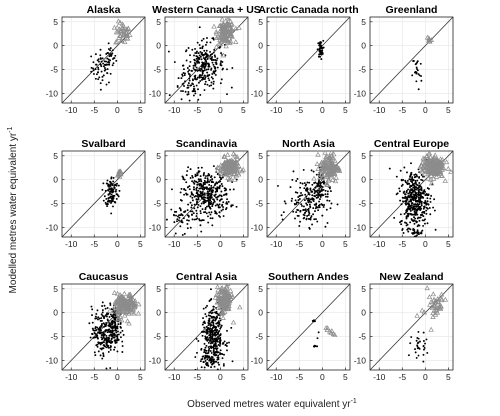 The height and width of the screenshot is (416, 500). I want to click on x-tick-label: 0, so click(322, 244).